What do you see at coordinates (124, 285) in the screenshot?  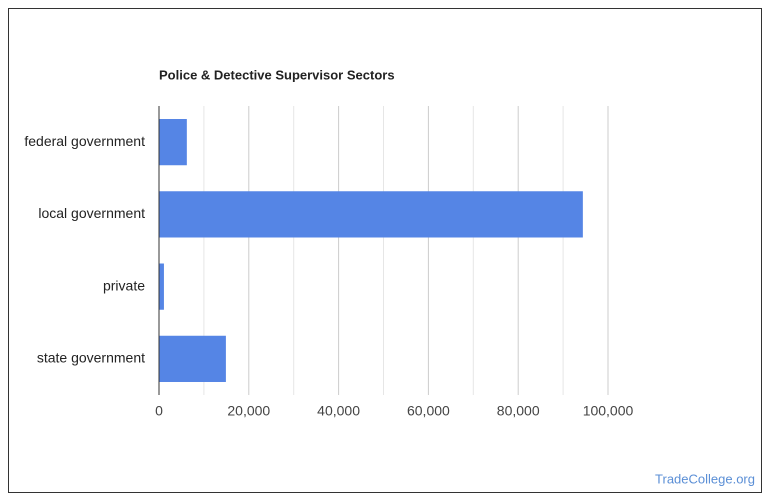 I see `y-tick-label: private` at bounding box center [124, 285].